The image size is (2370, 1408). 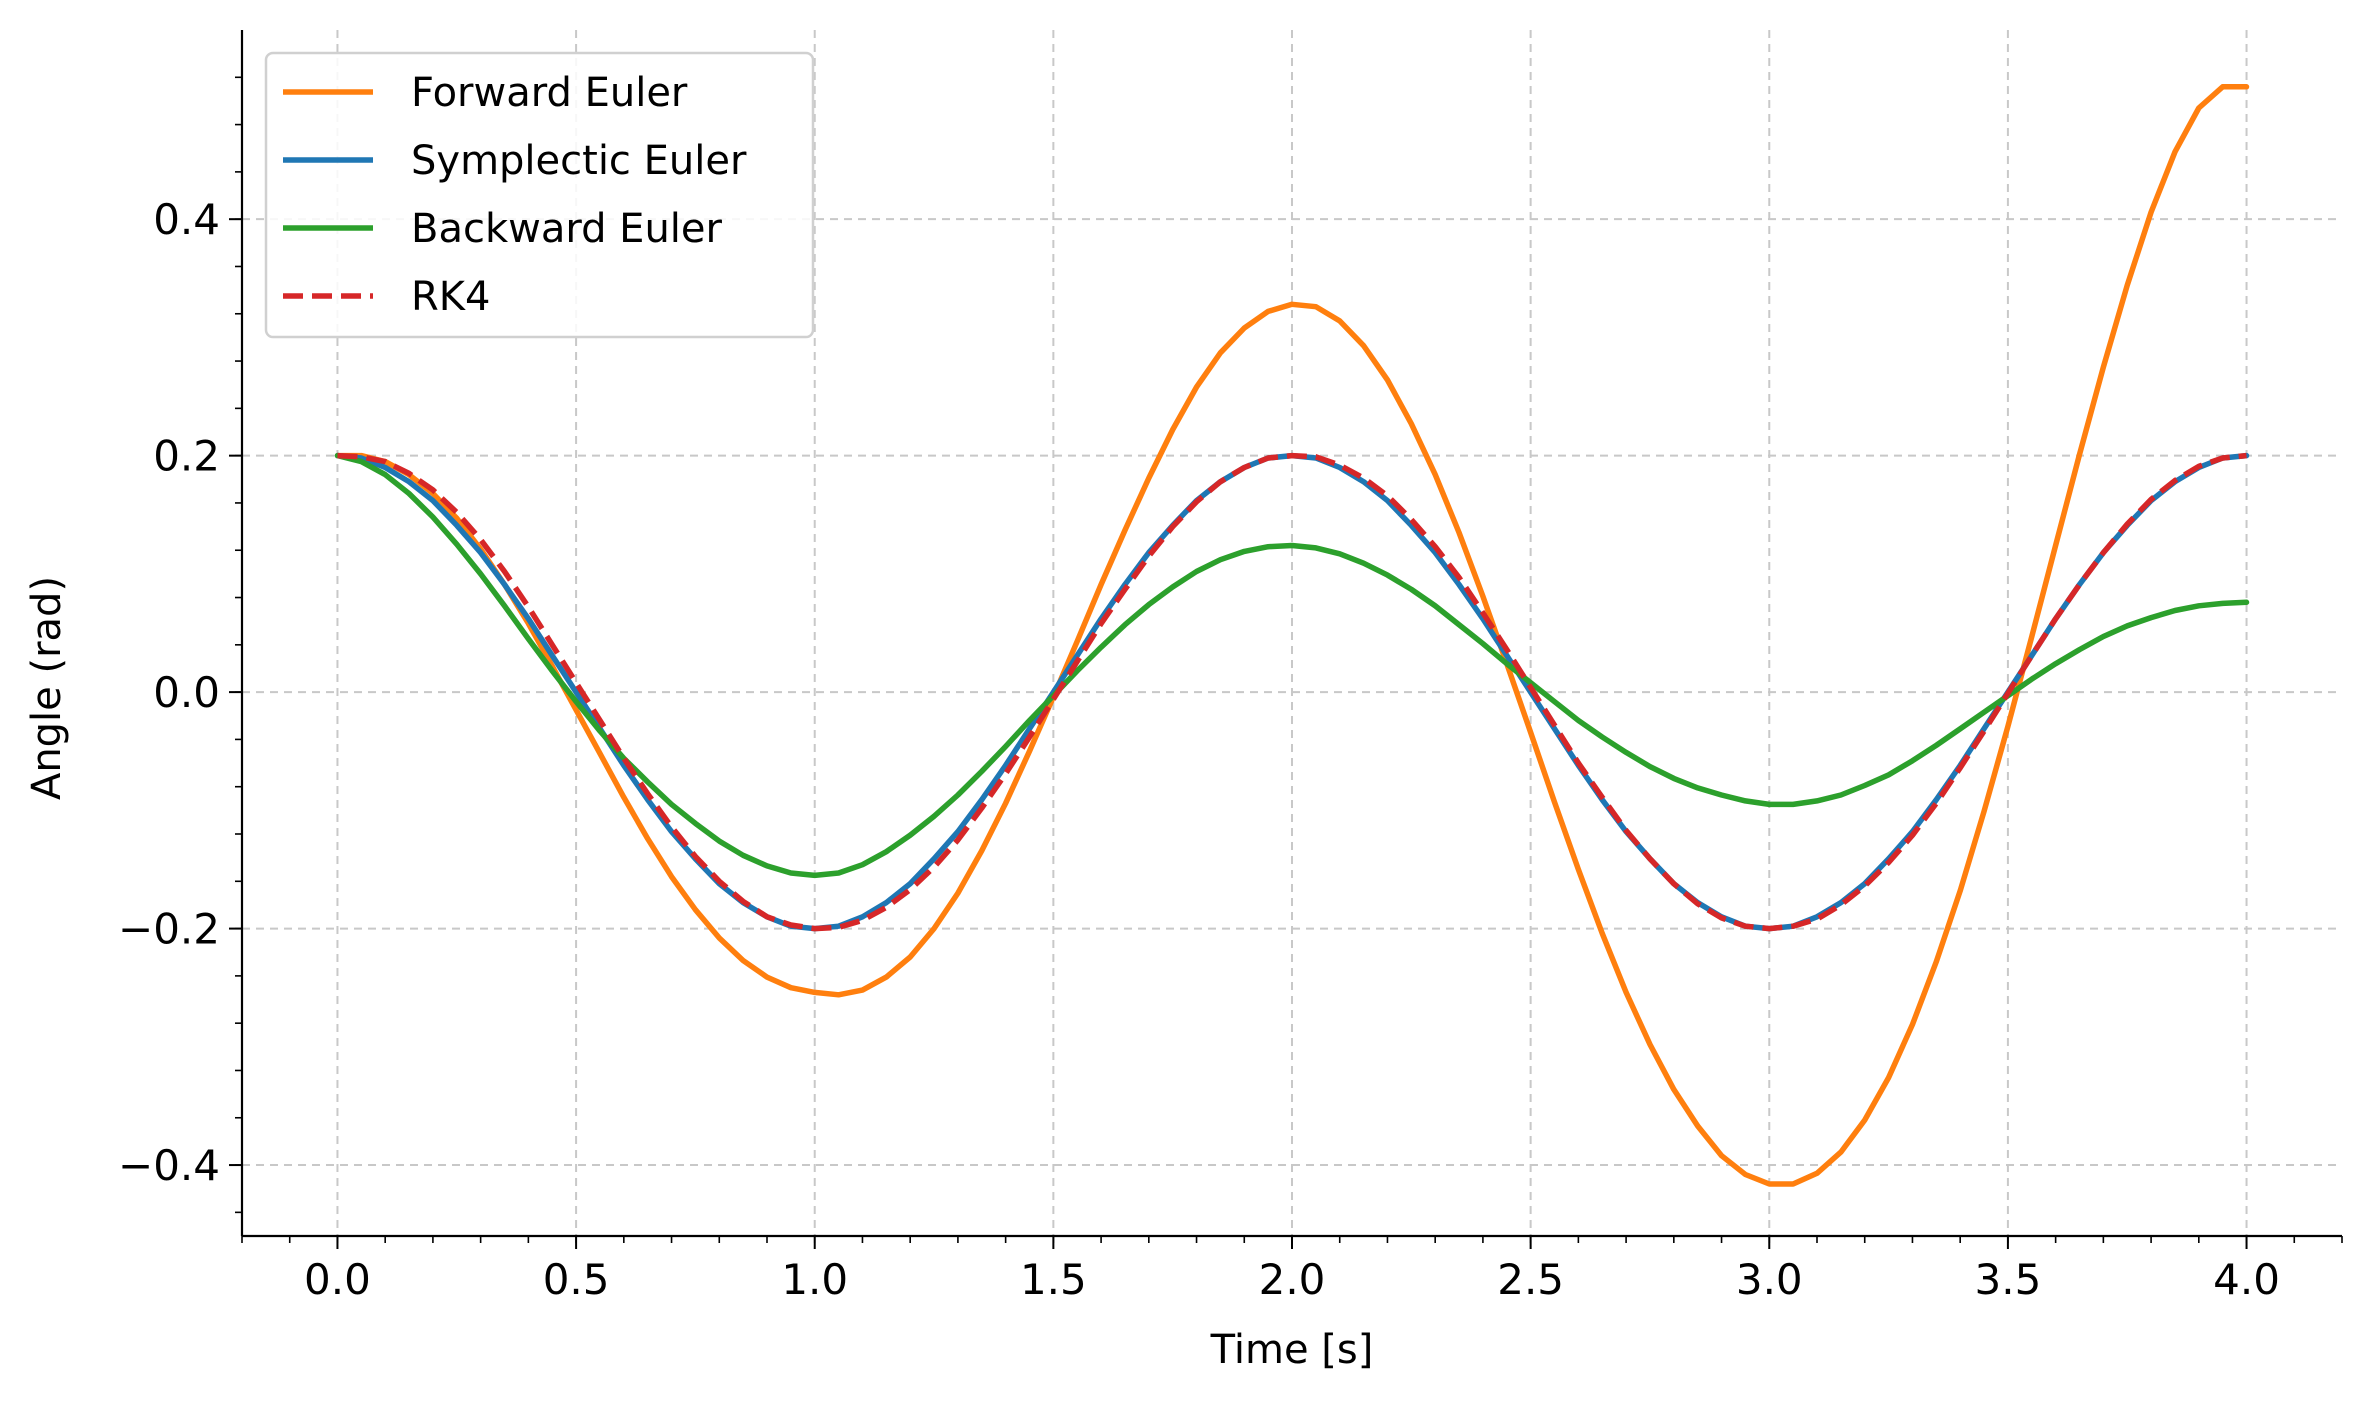 I want to click on x-tick-label: 3.0, so click(x=1769, y=1279).